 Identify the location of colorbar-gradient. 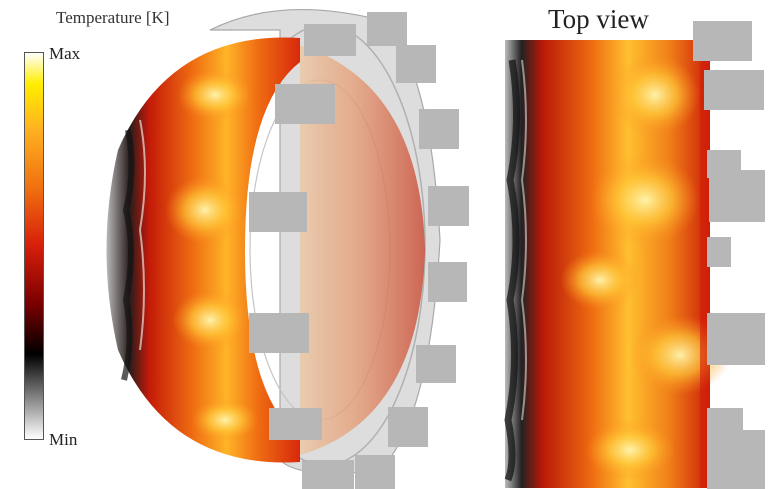
(34, 246).